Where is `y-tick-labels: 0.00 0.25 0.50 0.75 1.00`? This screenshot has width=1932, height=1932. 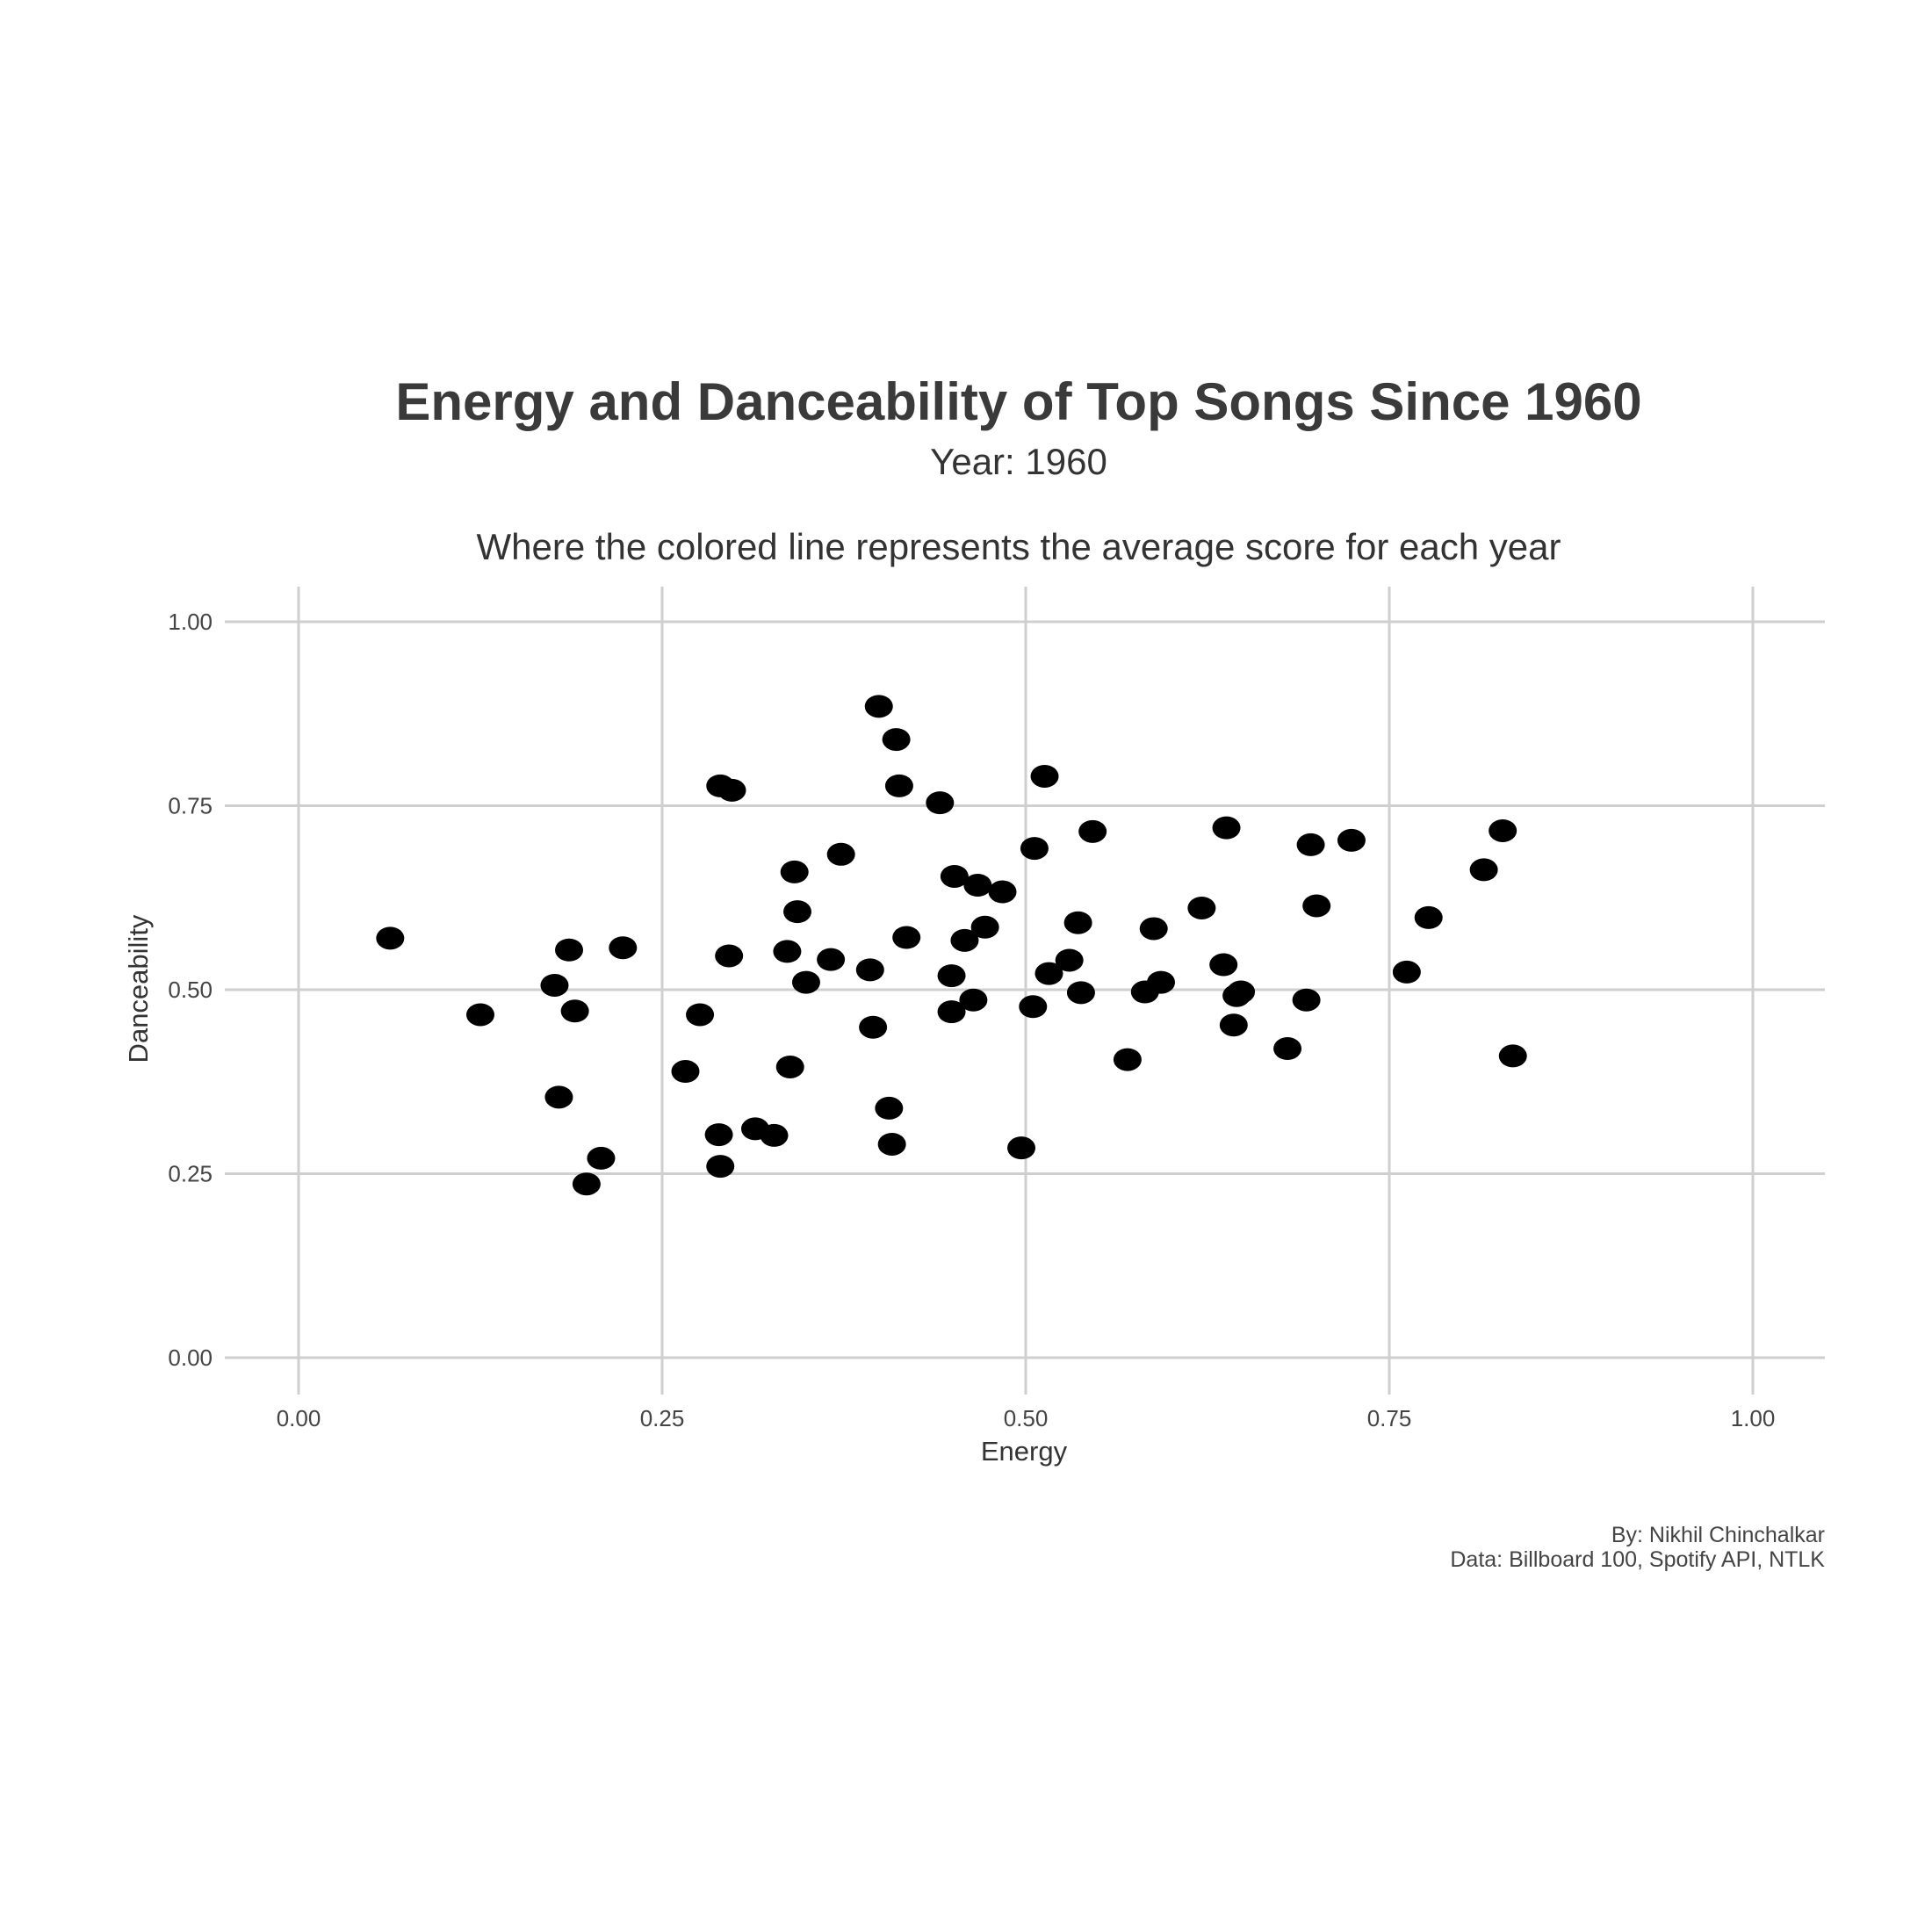
y-tick-labels: 0.00 0.25 0.50 0.75 1.00 is located at coordinates (190, 990).